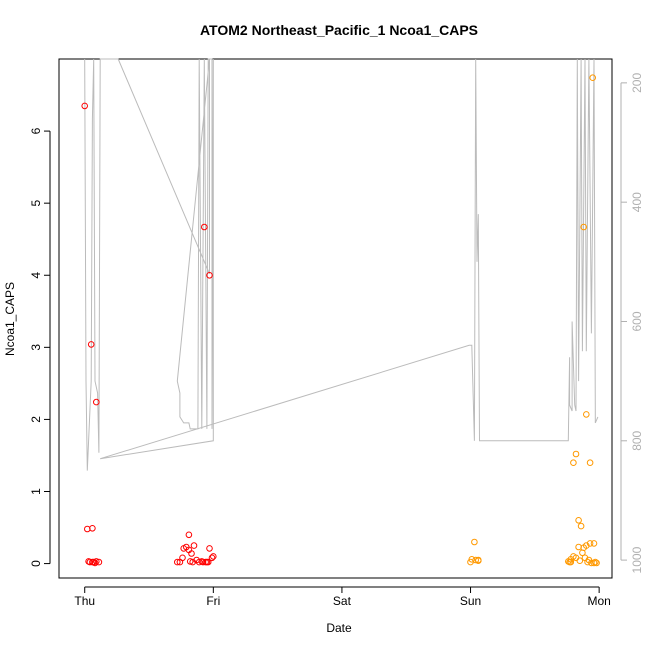  I want to click on y-axis-label: Ncoa1_CAPS, so click(10, 319).